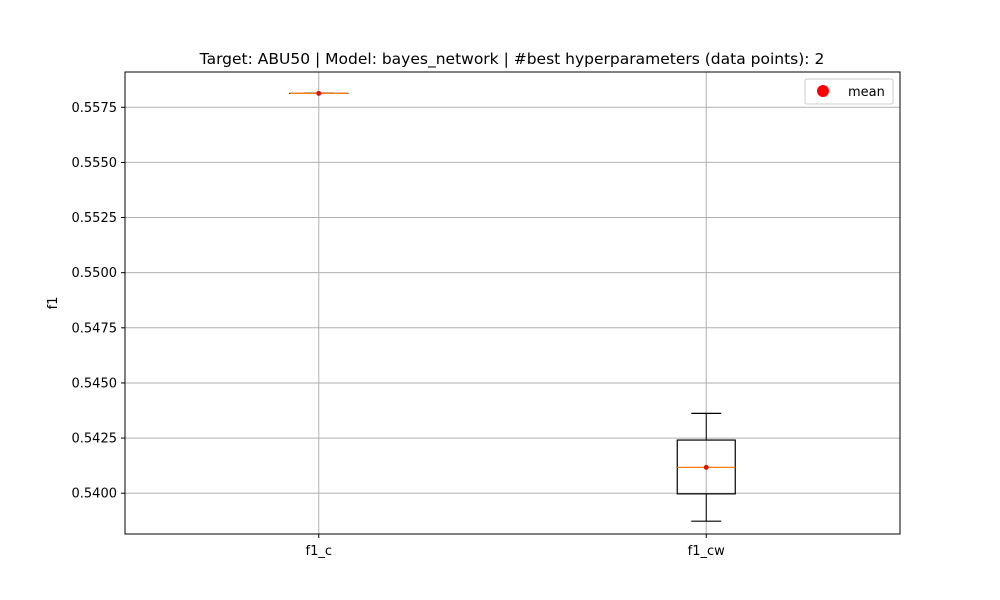  What do you see at coordinates (95, 218) in the screenshot?
I see `y-tick-label: 0.5525` at bounding box center [95, 218].